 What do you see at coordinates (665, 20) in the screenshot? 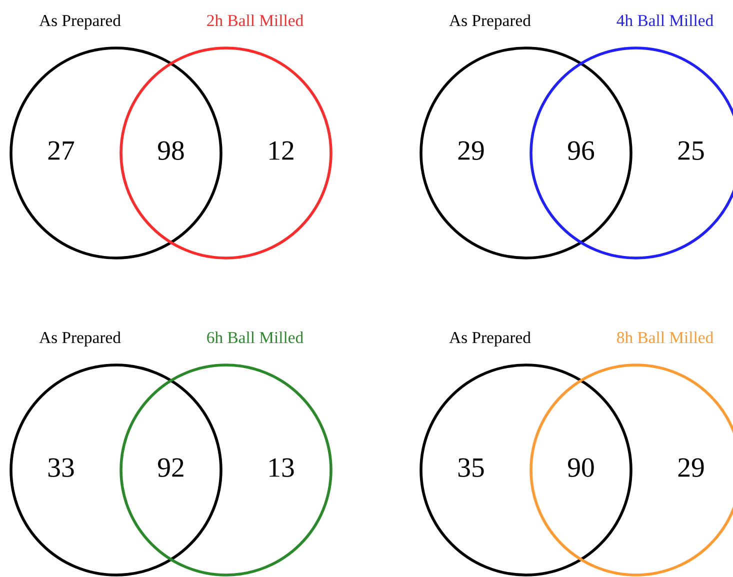
I see `text: 4h Ball Milled` at bounding box center [665, 20].